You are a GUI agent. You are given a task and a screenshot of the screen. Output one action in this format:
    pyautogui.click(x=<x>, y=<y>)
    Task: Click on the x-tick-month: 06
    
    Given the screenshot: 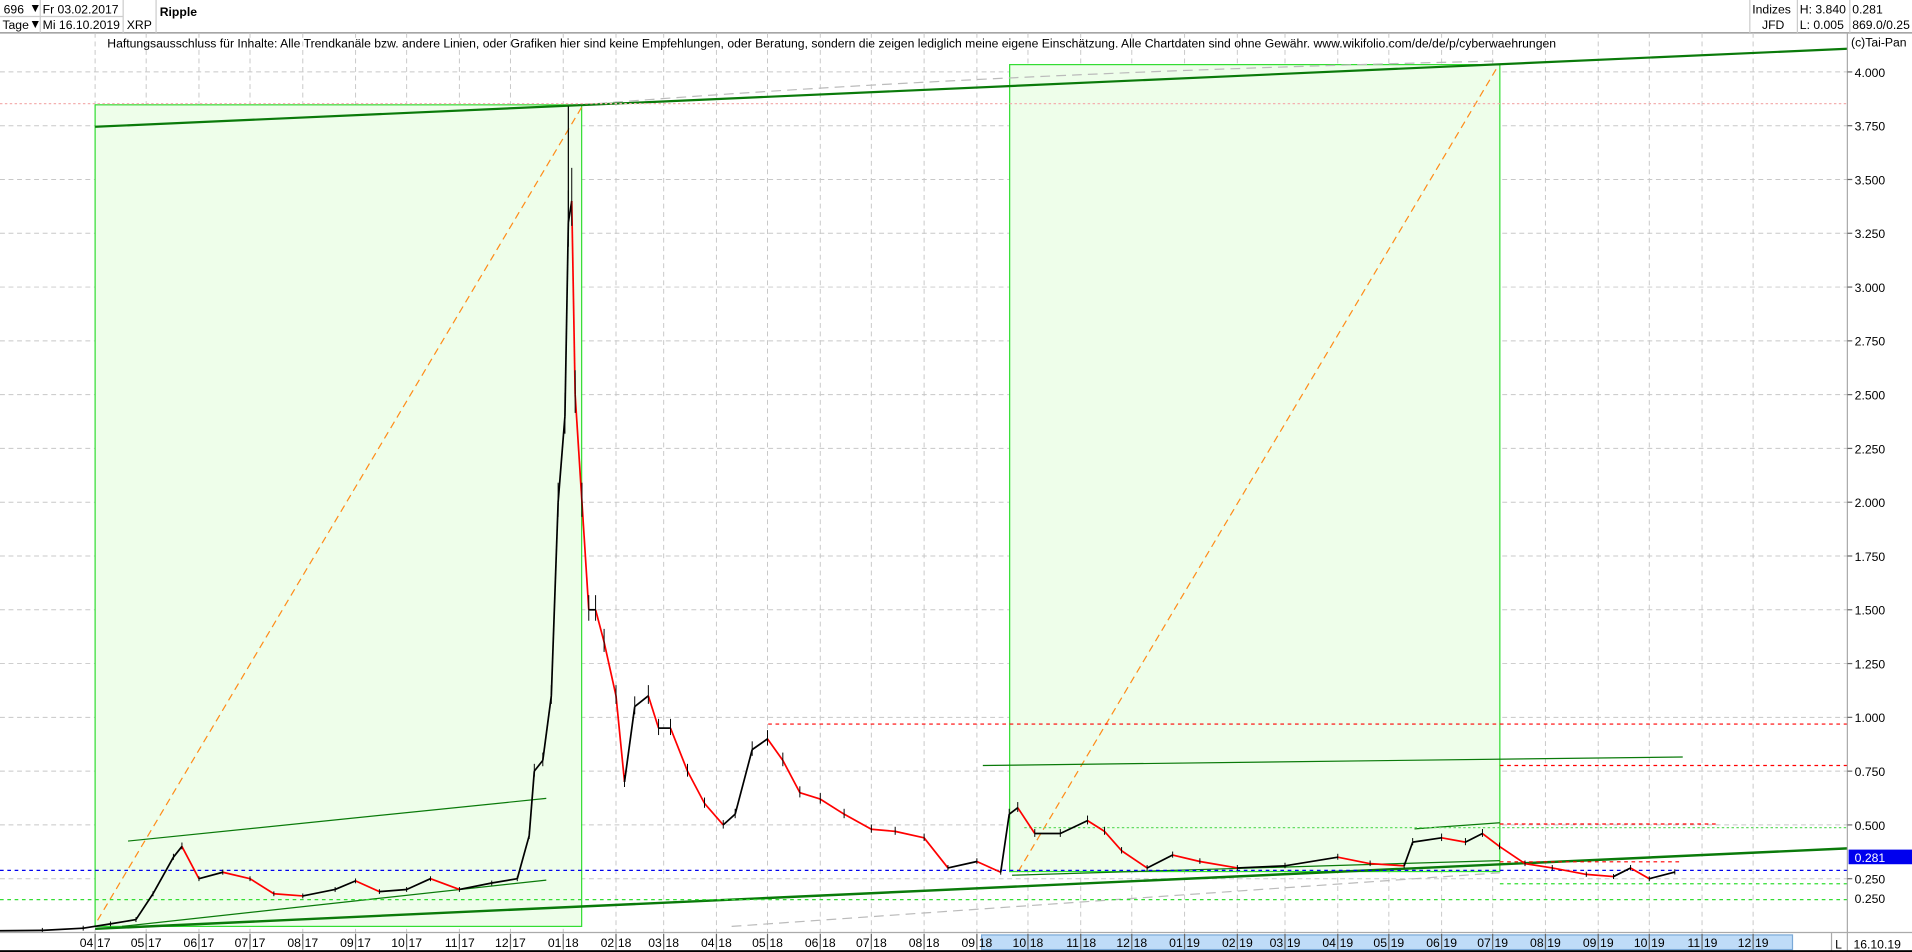 What is the action you would take?
    pyautogui.click(x=812, y=943)
    